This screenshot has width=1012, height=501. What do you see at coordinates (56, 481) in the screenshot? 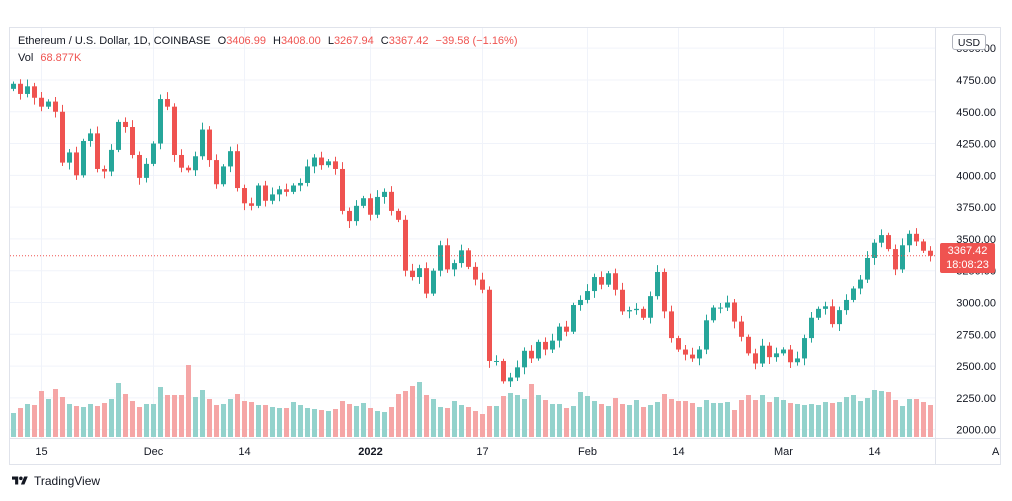
I see `footer-branding: TradingView` at bounding box center [56, 481].